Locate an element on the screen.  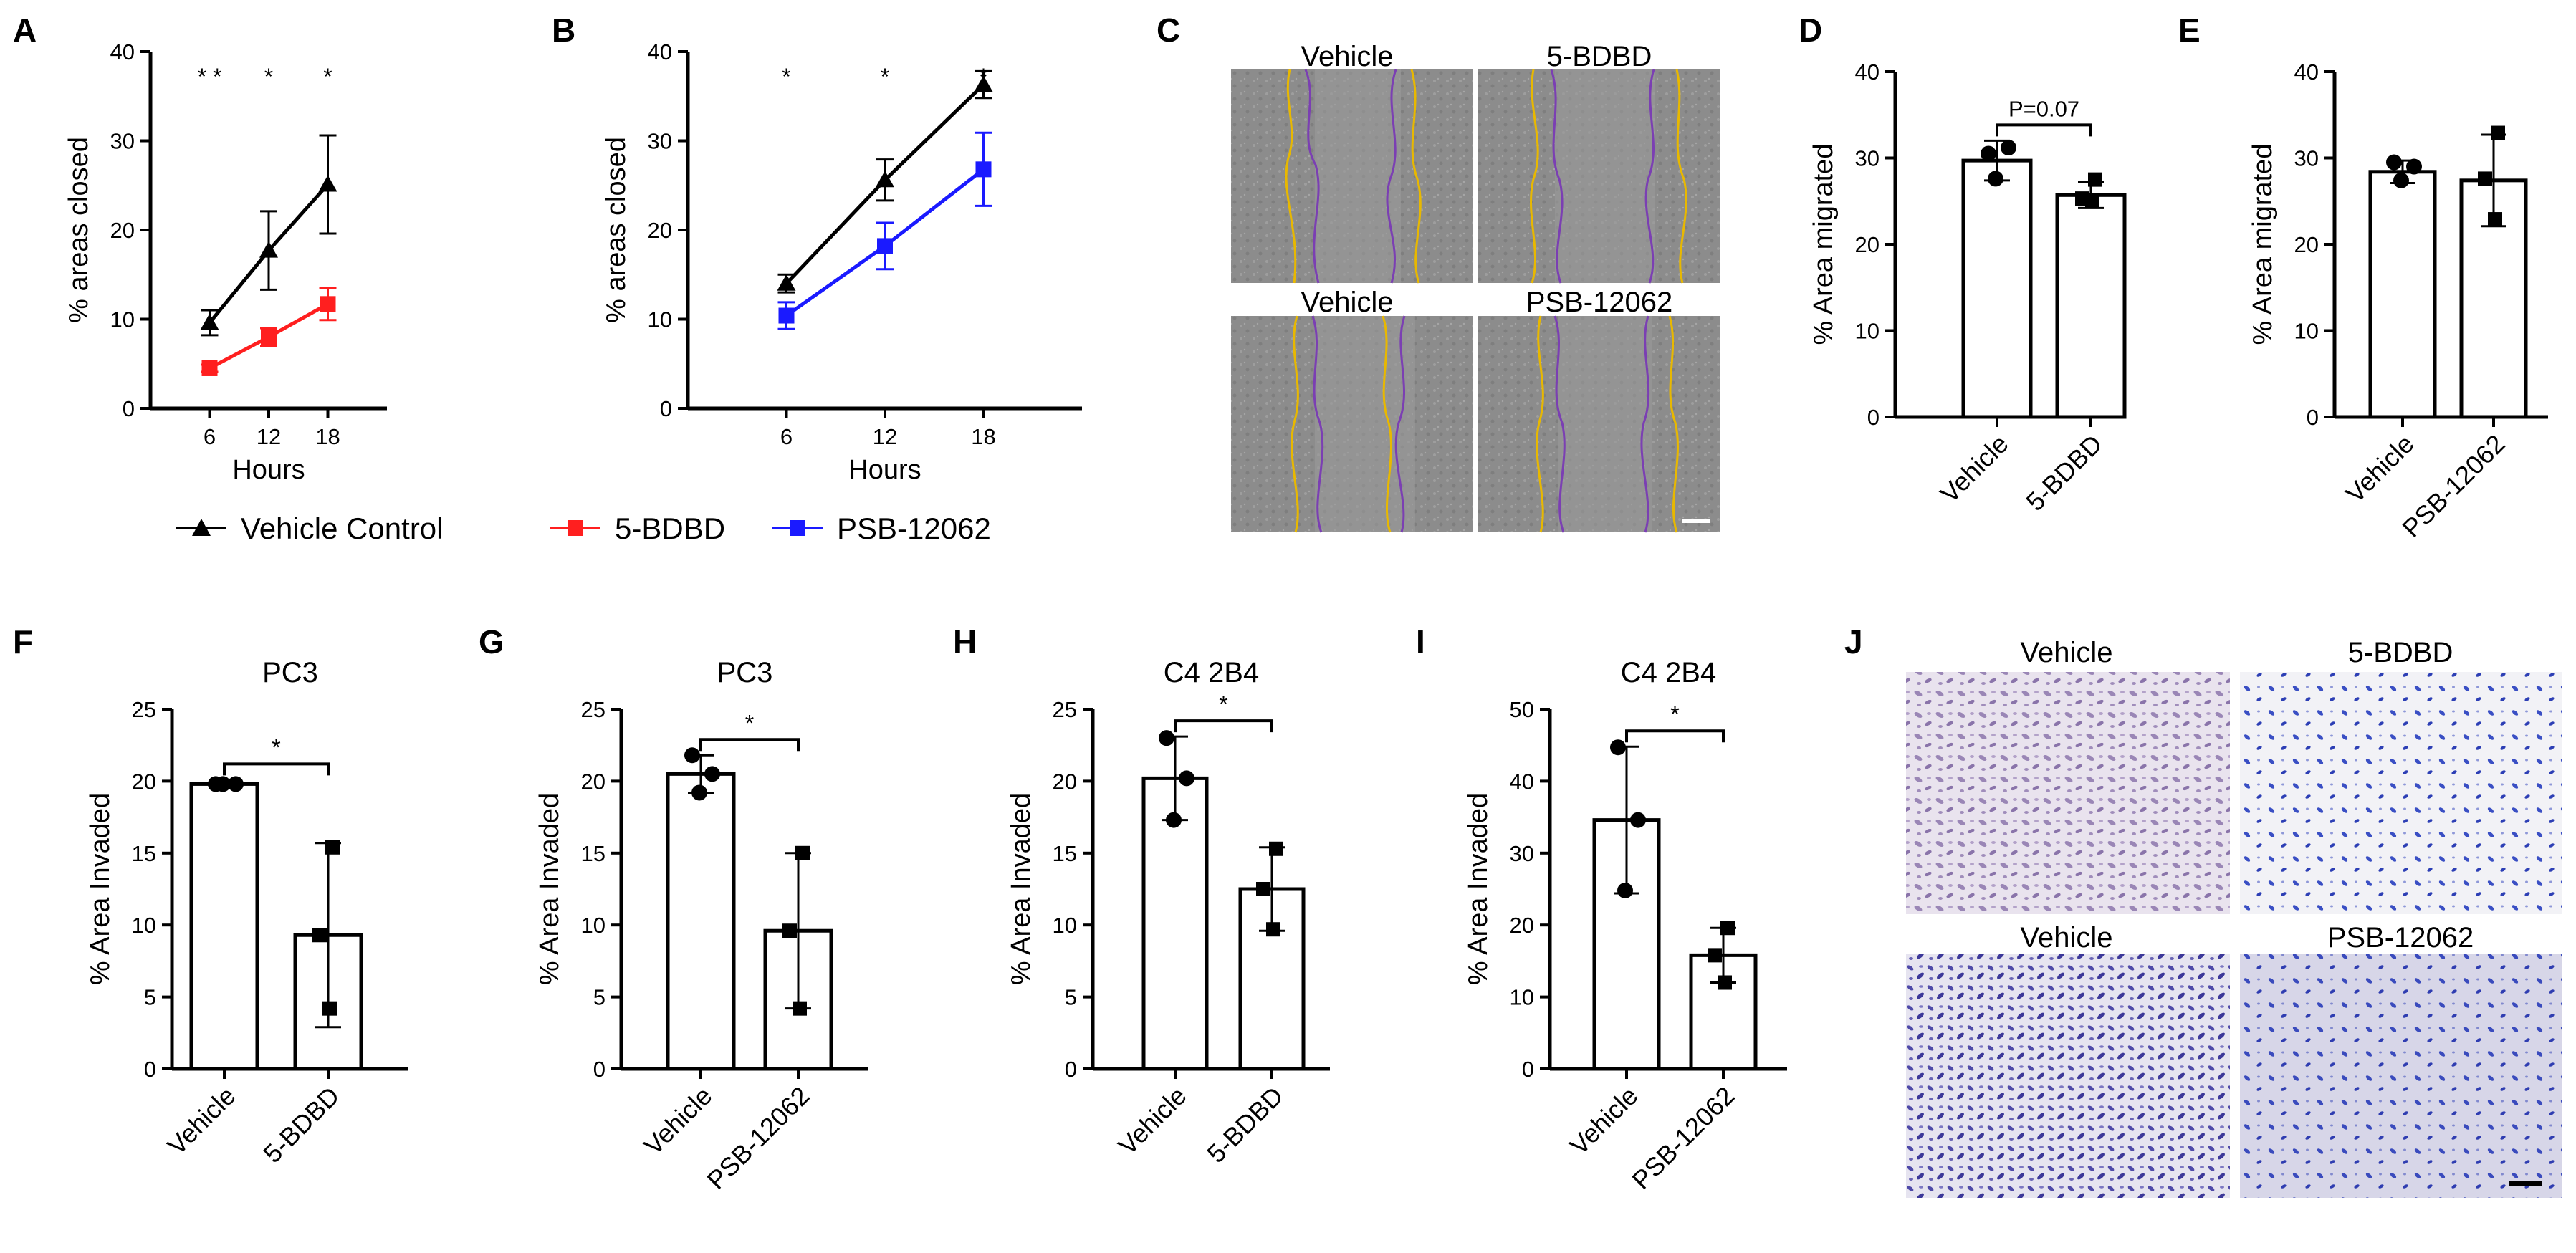
legend-label-psb-12062: PSB-12062 is located at coordinates (914, 528).